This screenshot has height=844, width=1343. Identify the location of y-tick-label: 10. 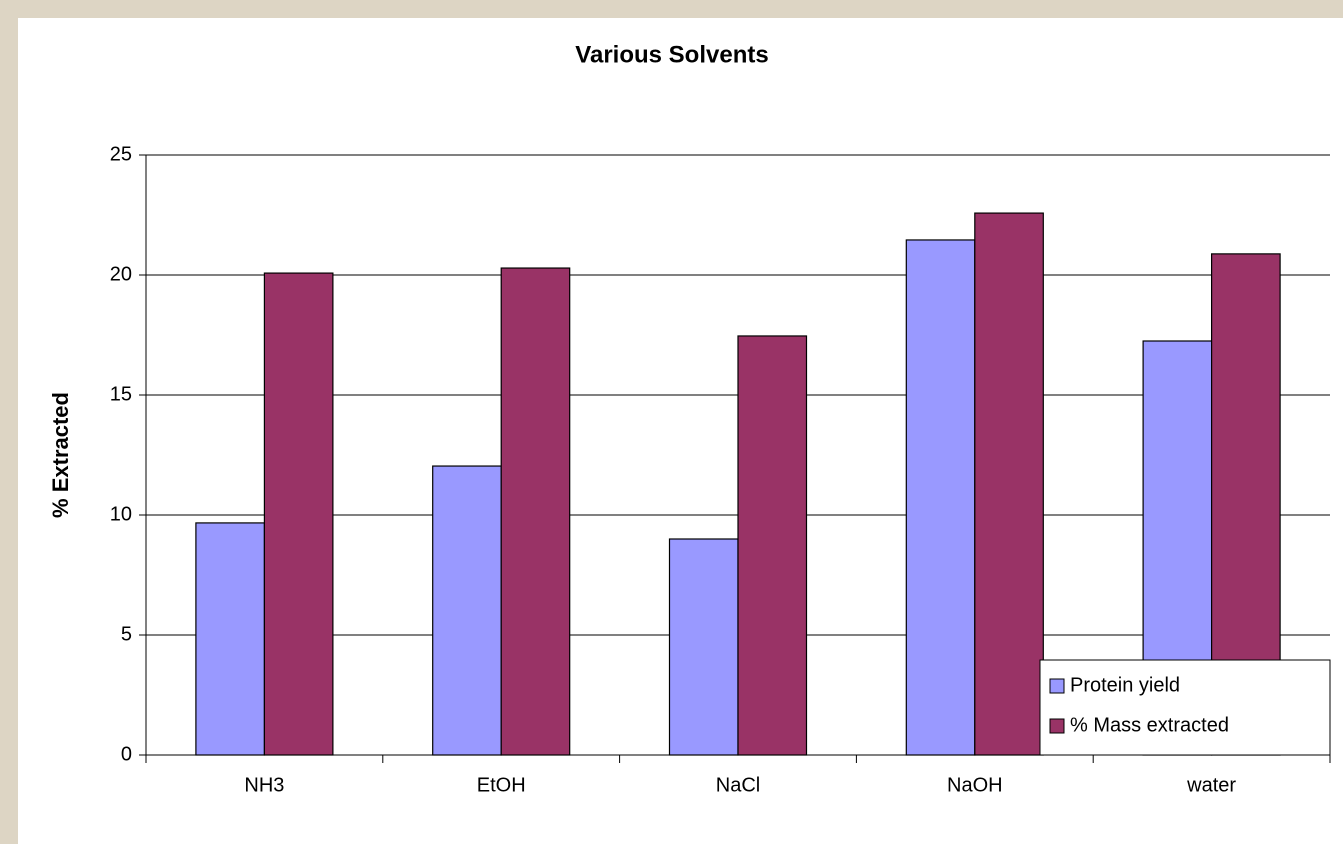
(121, 514).